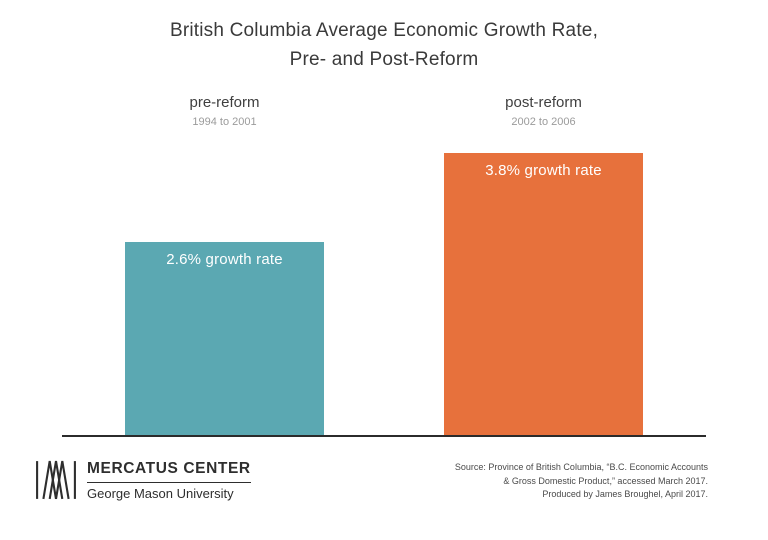  Describe the element at coordinates (543, 170) in the screenshot. I see `post-reform-bar-label: 3.8% growth rate` at that location.